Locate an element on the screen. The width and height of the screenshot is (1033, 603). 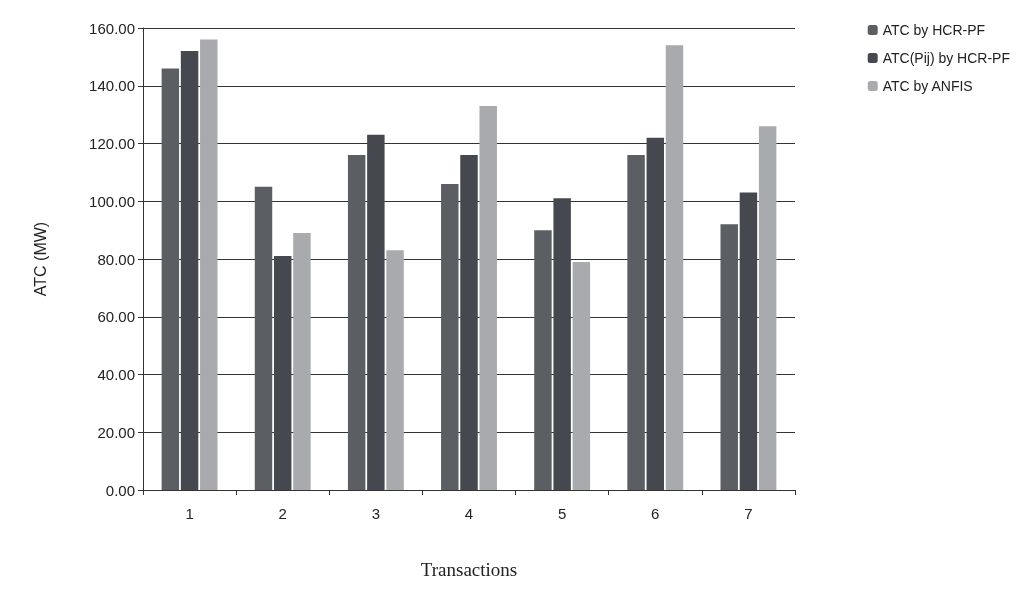
x-tick-label: 5 is located at coordinates (562, 513).